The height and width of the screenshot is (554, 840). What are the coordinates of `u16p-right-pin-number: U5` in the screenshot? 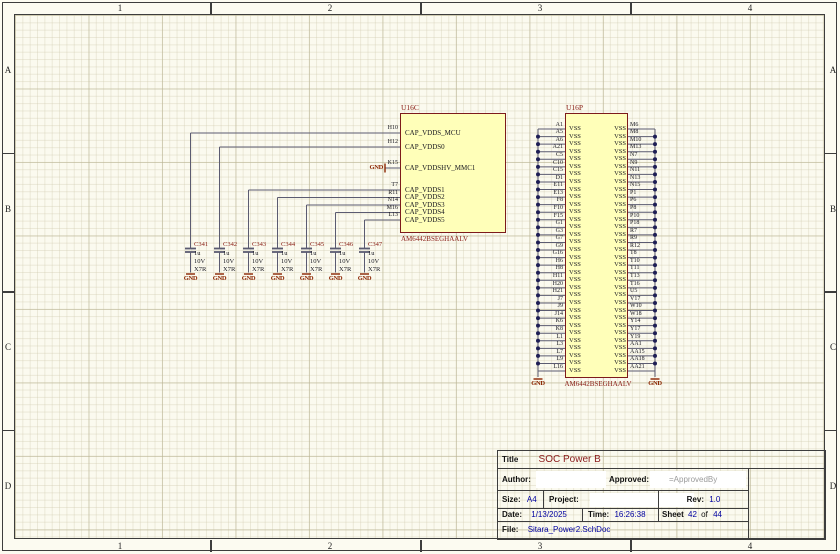 It's located at (634, 291).